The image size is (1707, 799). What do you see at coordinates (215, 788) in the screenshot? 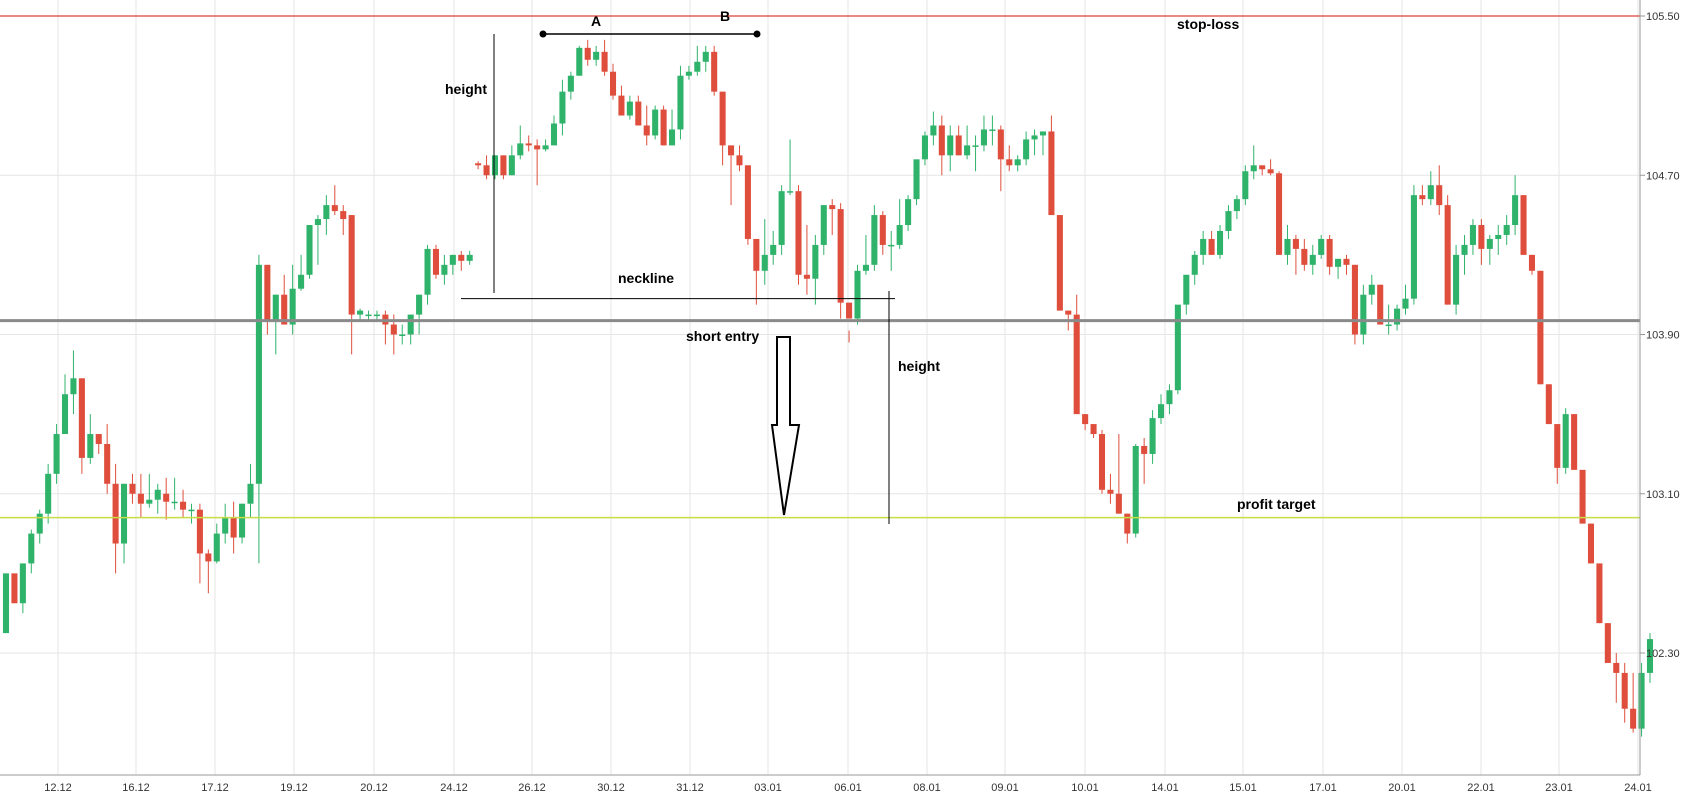
I see `x-tick-label: 17.12` at bounding box center [215, 788].